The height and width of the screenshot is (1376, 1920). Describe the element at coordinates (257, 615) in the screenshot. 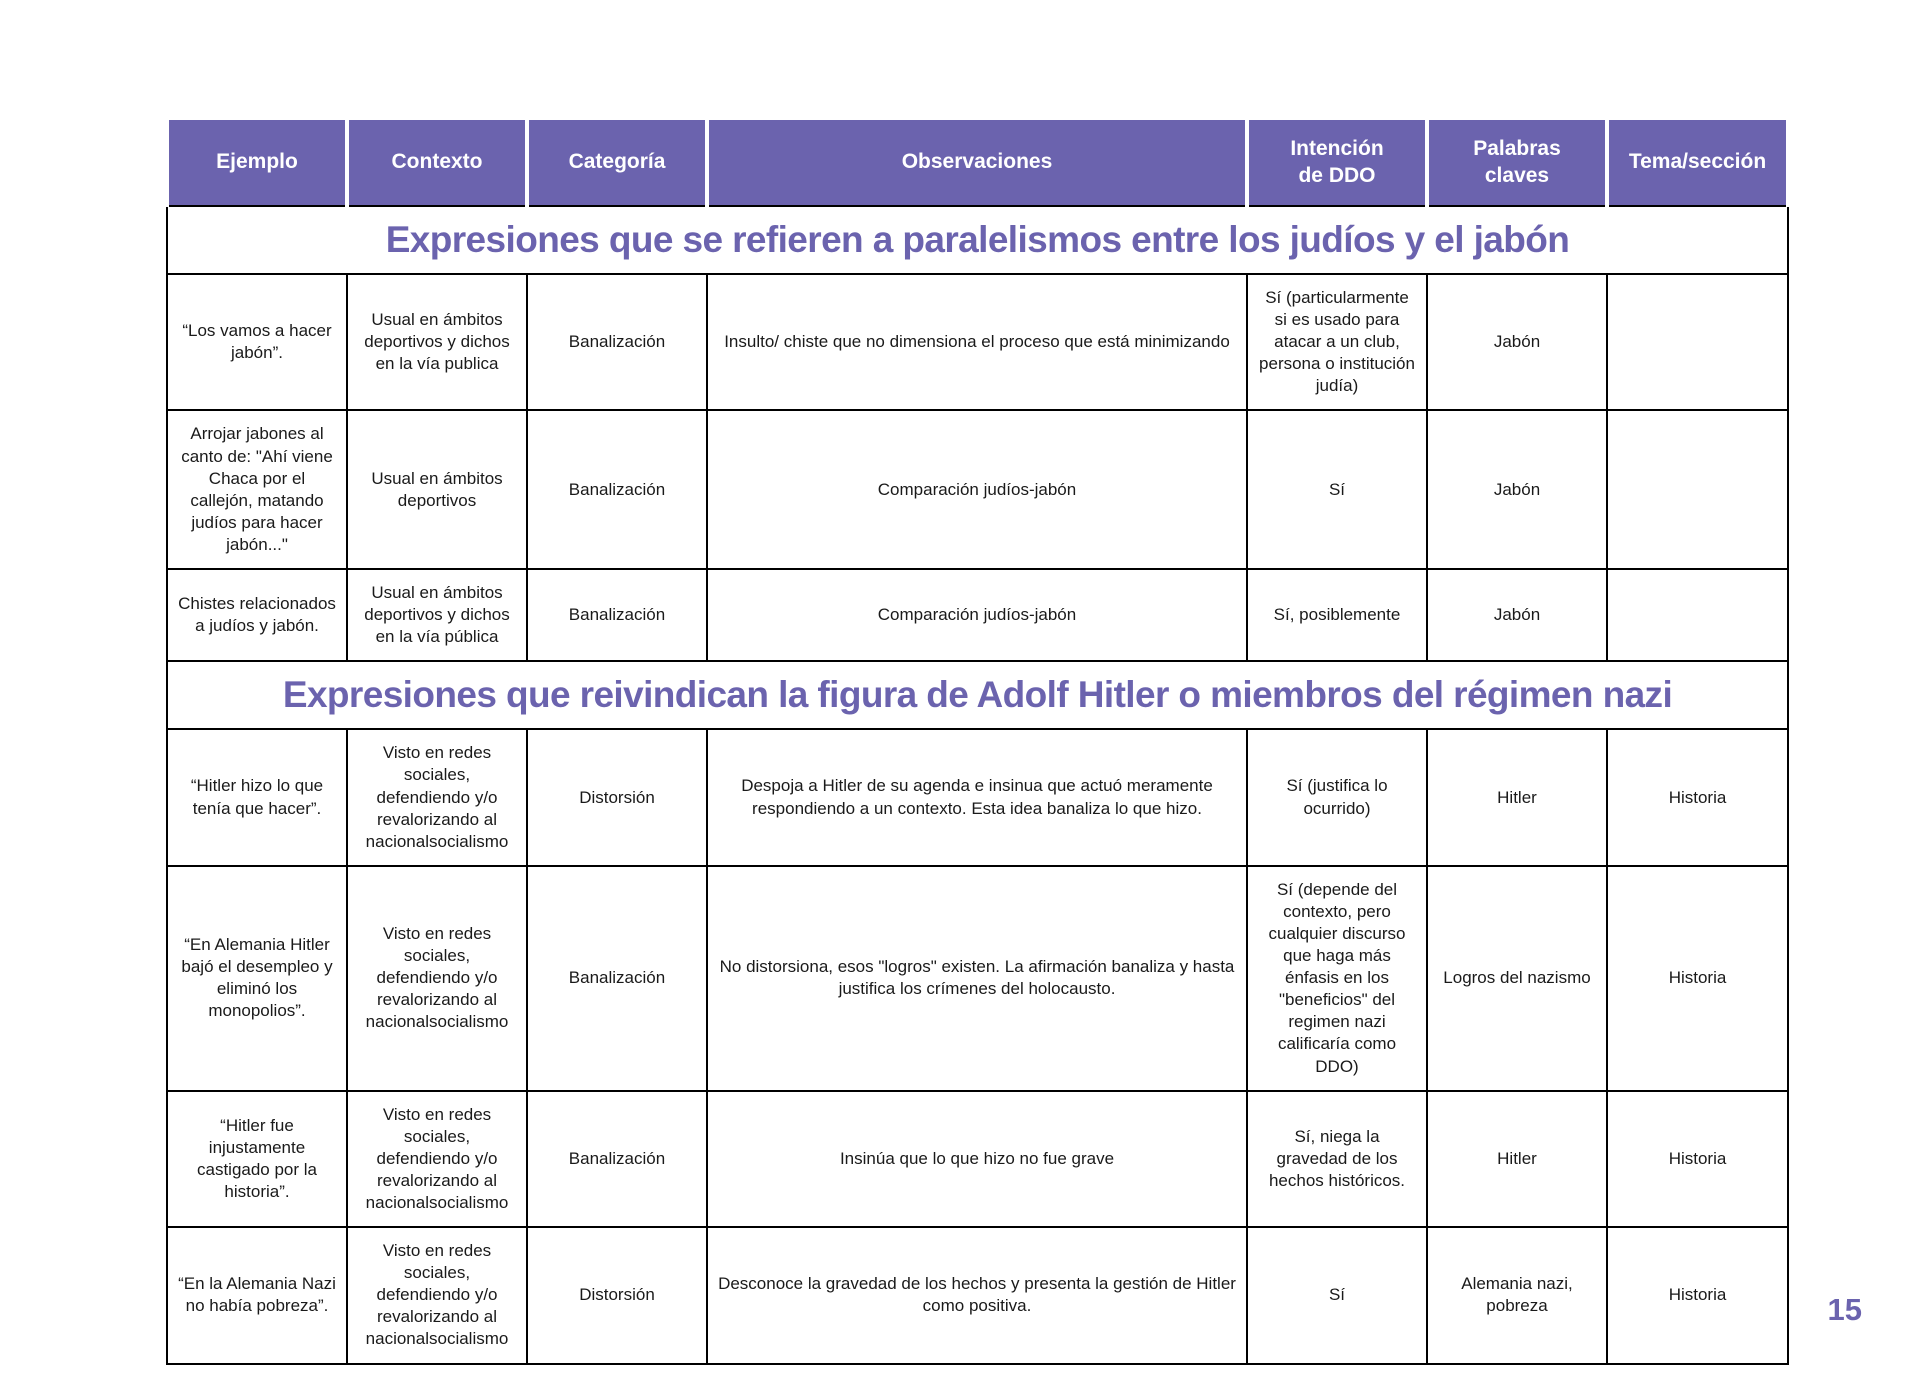

I see `table-cell: Chistes relacionados a judíos y jabón.` at that location.